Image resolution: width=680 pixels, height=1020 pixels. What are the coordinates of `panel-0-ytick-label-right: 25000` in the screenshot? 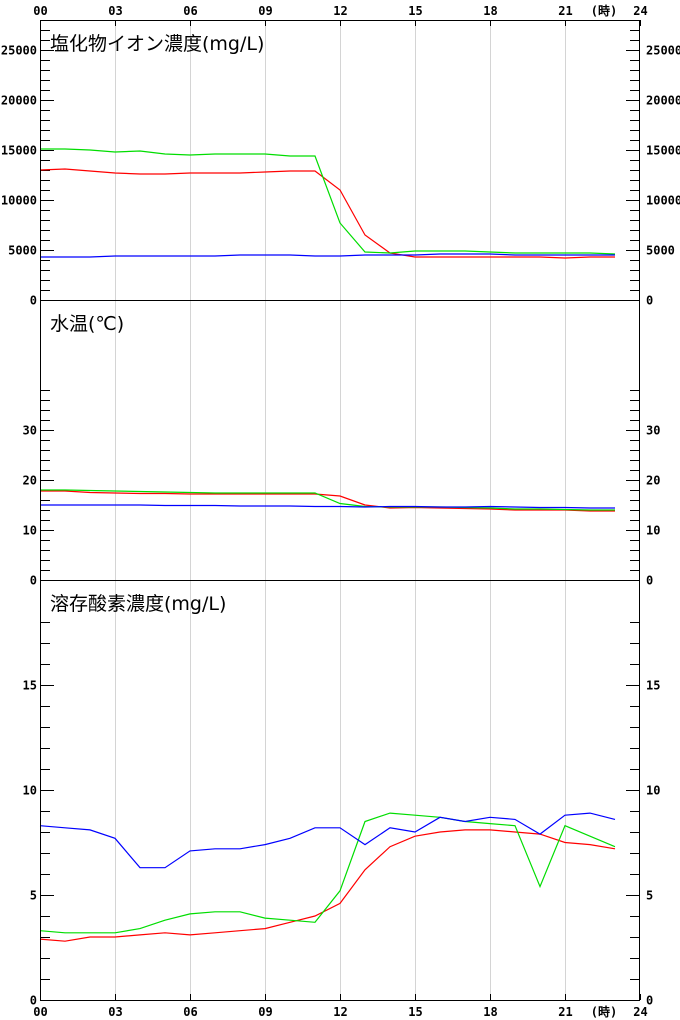 It's located at (663, 51).